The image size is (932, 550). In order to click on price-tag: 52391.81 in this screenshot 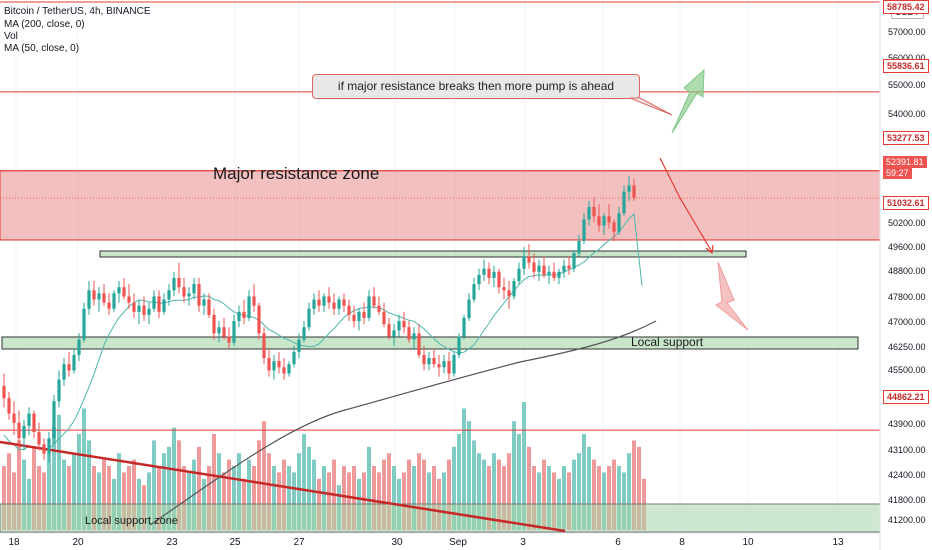, I will do `click(905, 162)`.